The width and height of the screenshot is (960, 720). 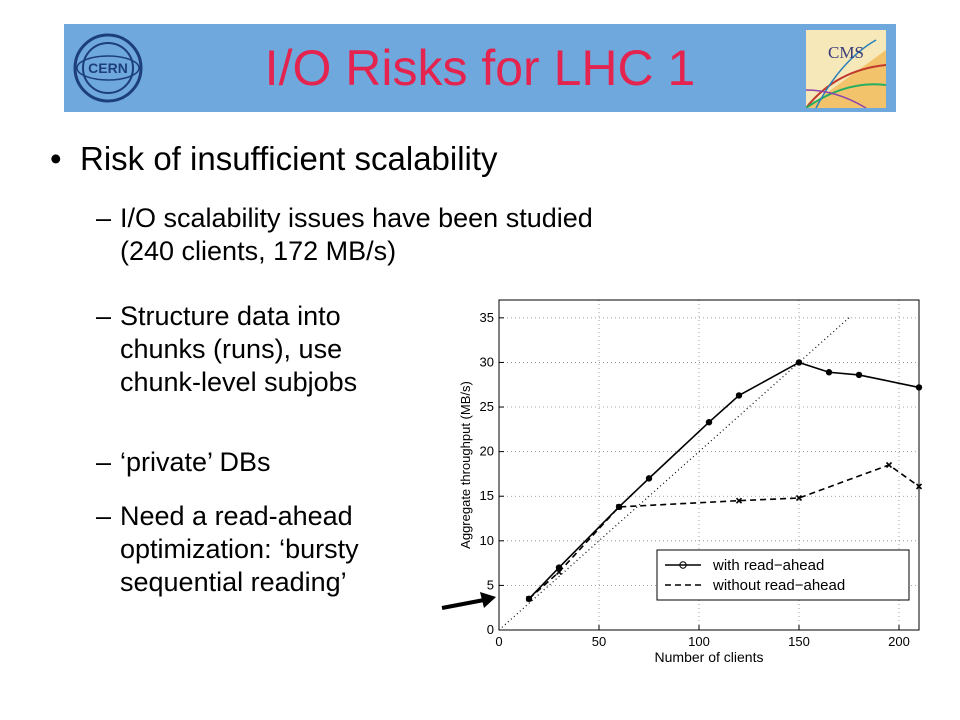 What do you see at coordinates (195, 462) in the screenshot?
I see `sub-bullet-private-text: ‘private’ DBs` at bounding box center [195, 462].